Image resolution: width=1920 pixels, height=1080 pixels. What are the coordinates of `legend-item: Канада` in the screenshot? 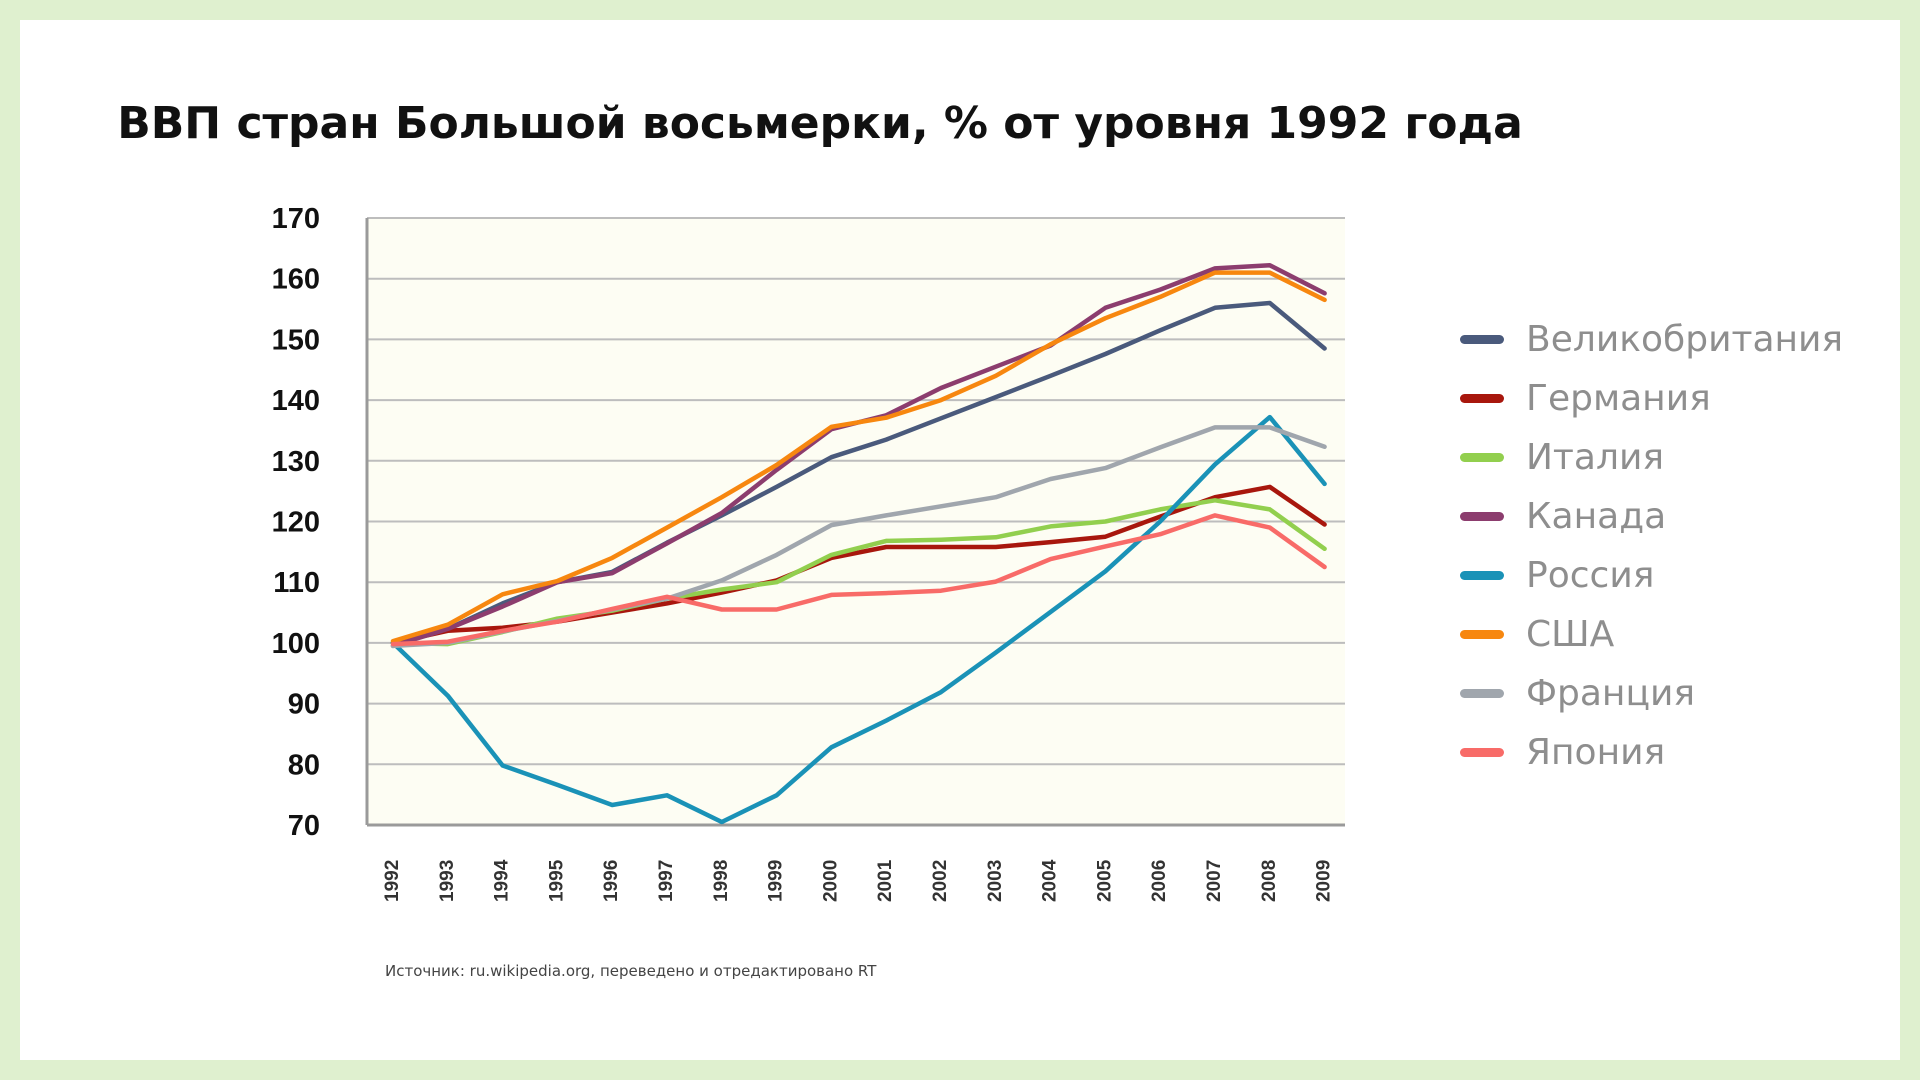 It's located at (1651, 516).